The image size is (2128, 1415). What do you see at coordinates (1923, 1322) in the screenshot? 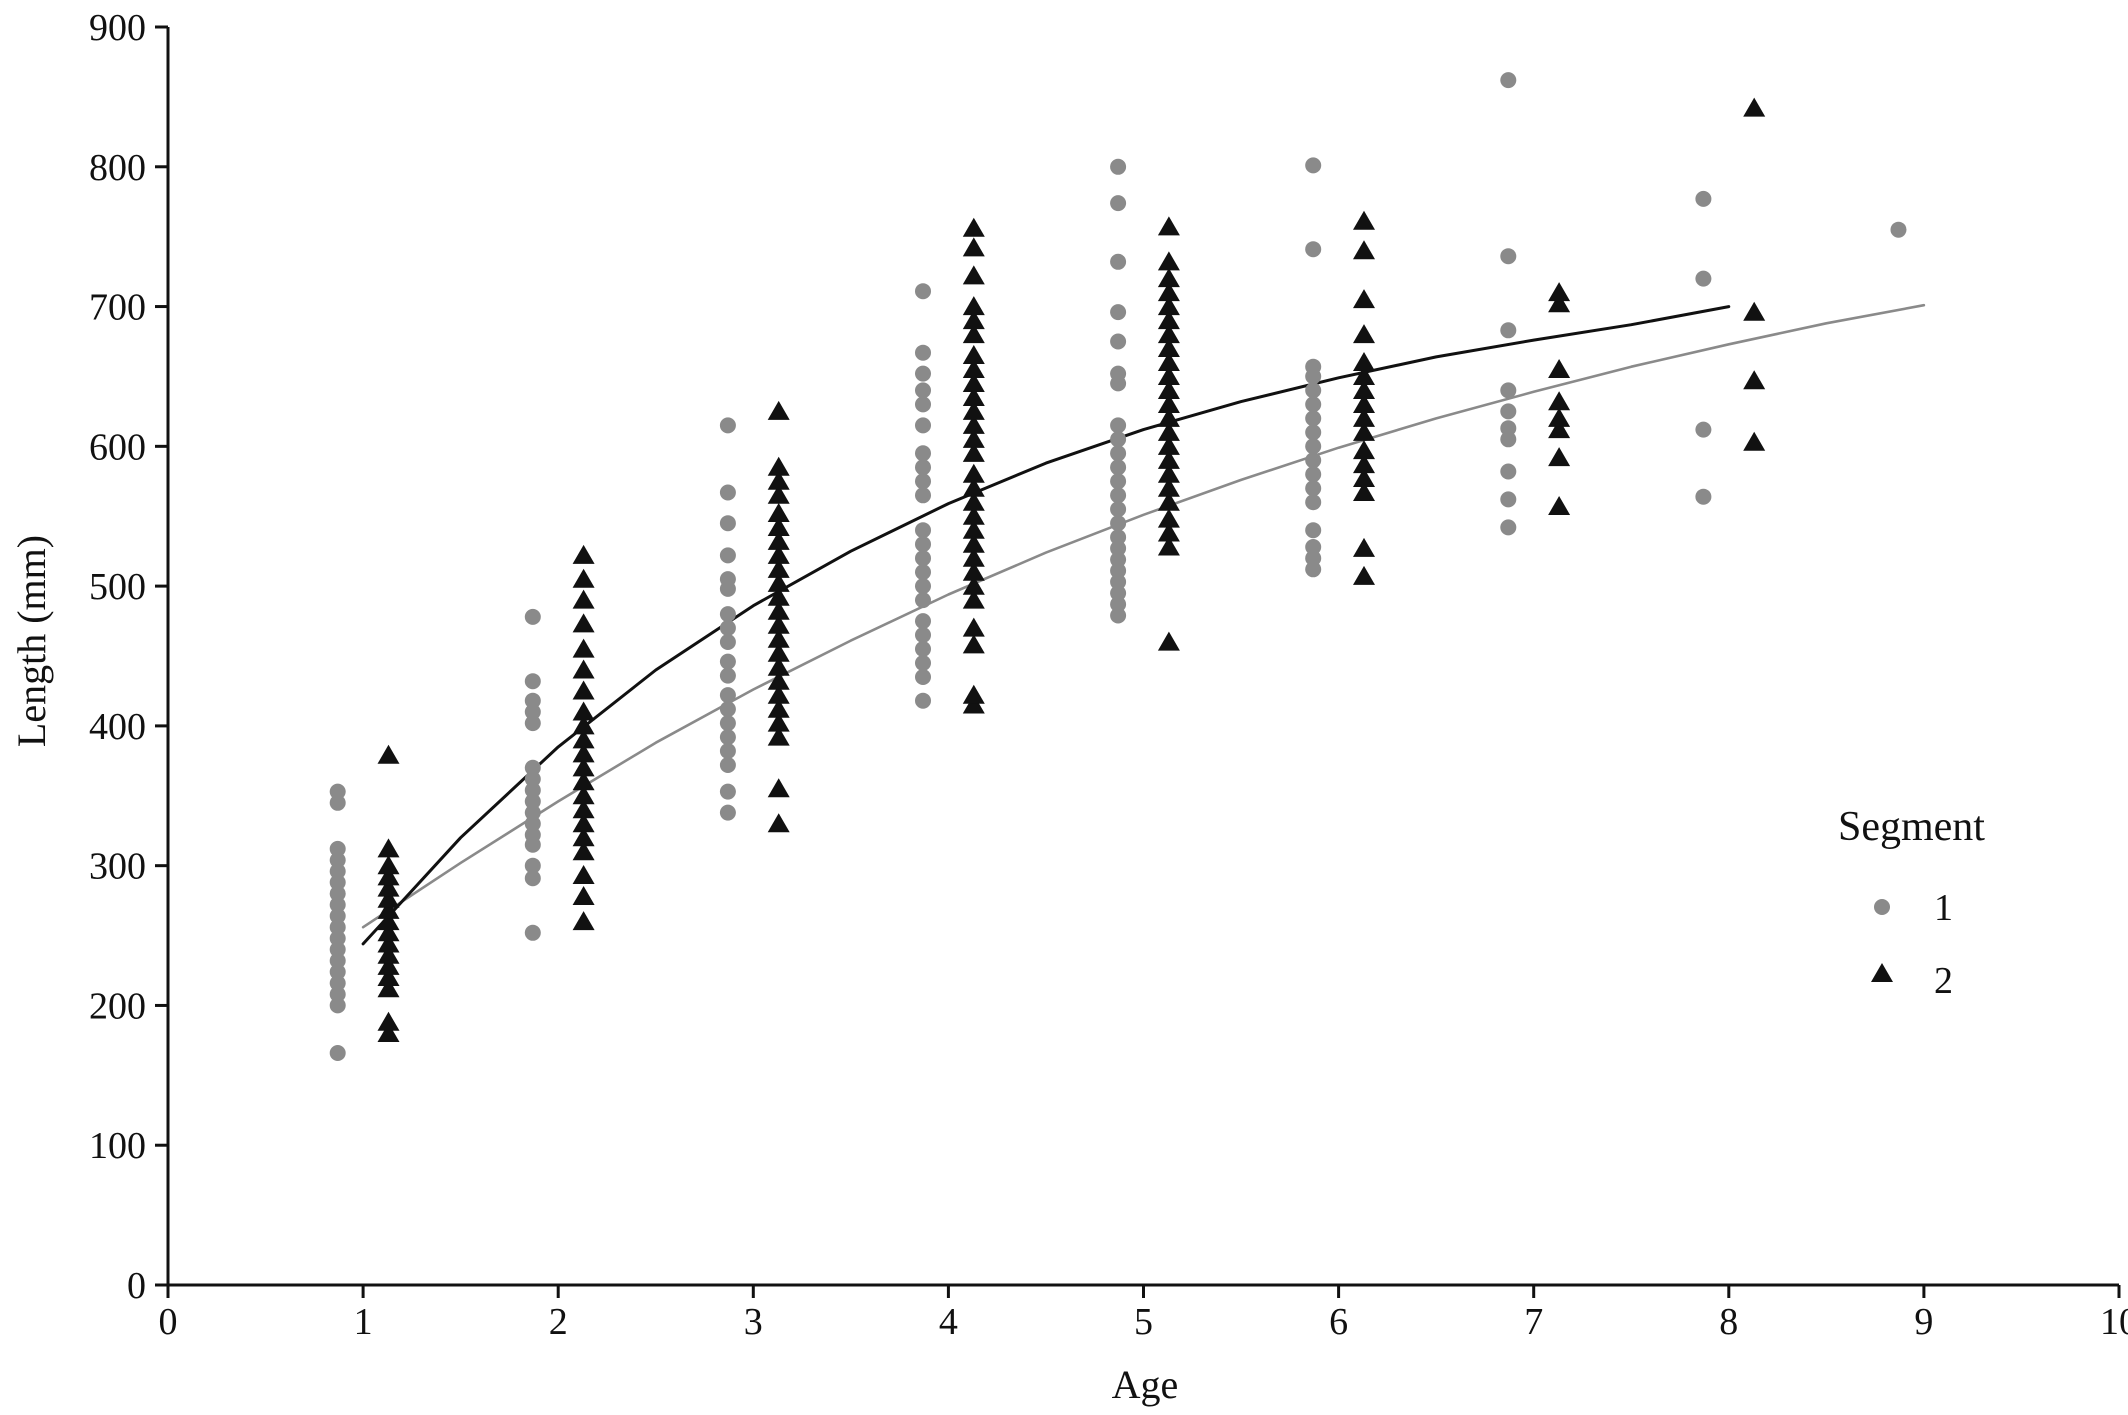
I see `x-tick-label: 9` at bounding box center [1923, 1322].